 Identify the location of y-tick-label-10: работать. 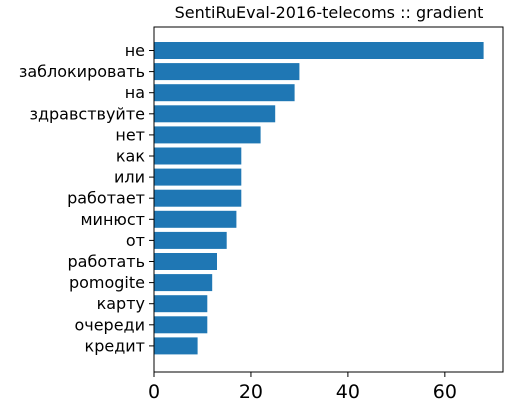
(107, 261).